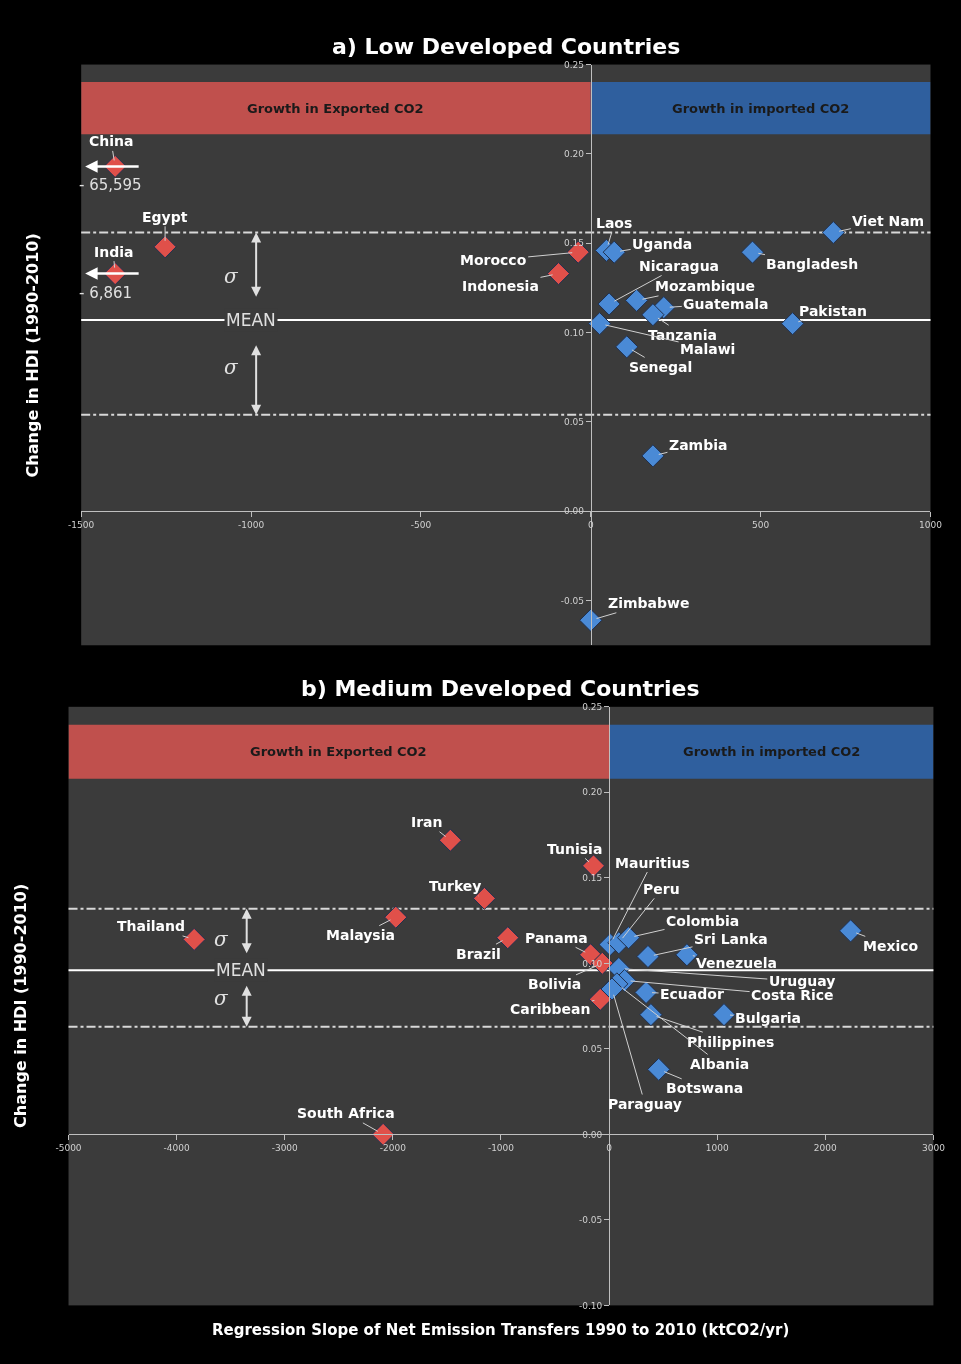  What do you see at coordinates (731, 1042) in the screenshot?
I see `text: Philippines` at bounding box center [731, 1042].